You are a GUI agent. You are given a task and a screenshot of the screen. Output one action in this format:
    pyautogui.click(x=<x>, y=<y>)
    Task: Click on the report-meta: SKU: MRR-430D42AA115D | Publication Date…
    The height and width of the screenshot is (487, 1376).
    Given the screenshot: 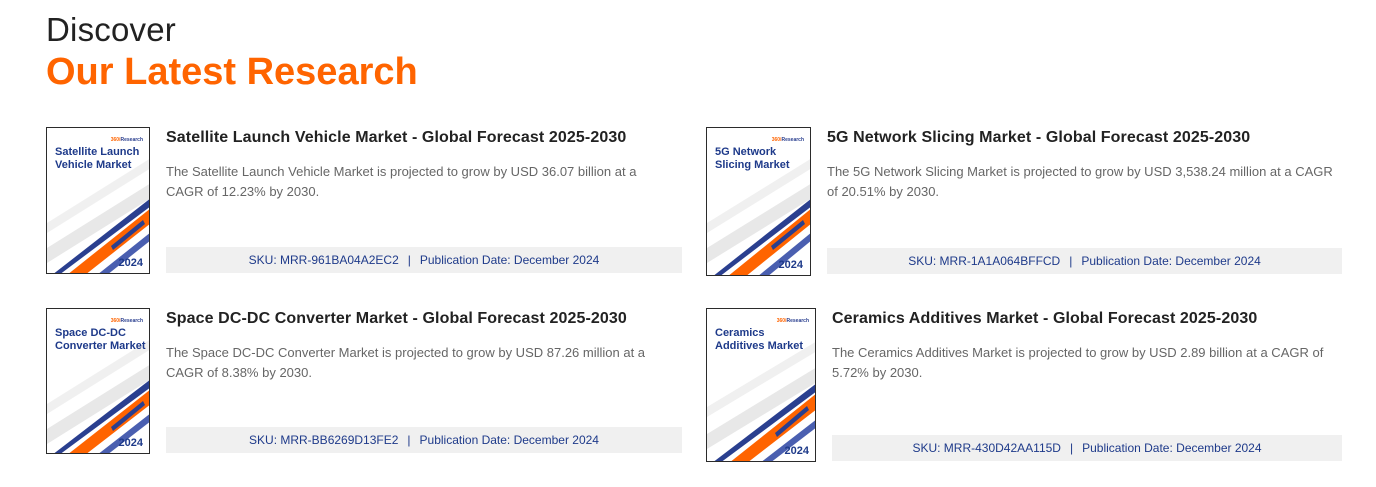 What is the action you would take?
    pyautogui.click(x=1087, y=448)
    